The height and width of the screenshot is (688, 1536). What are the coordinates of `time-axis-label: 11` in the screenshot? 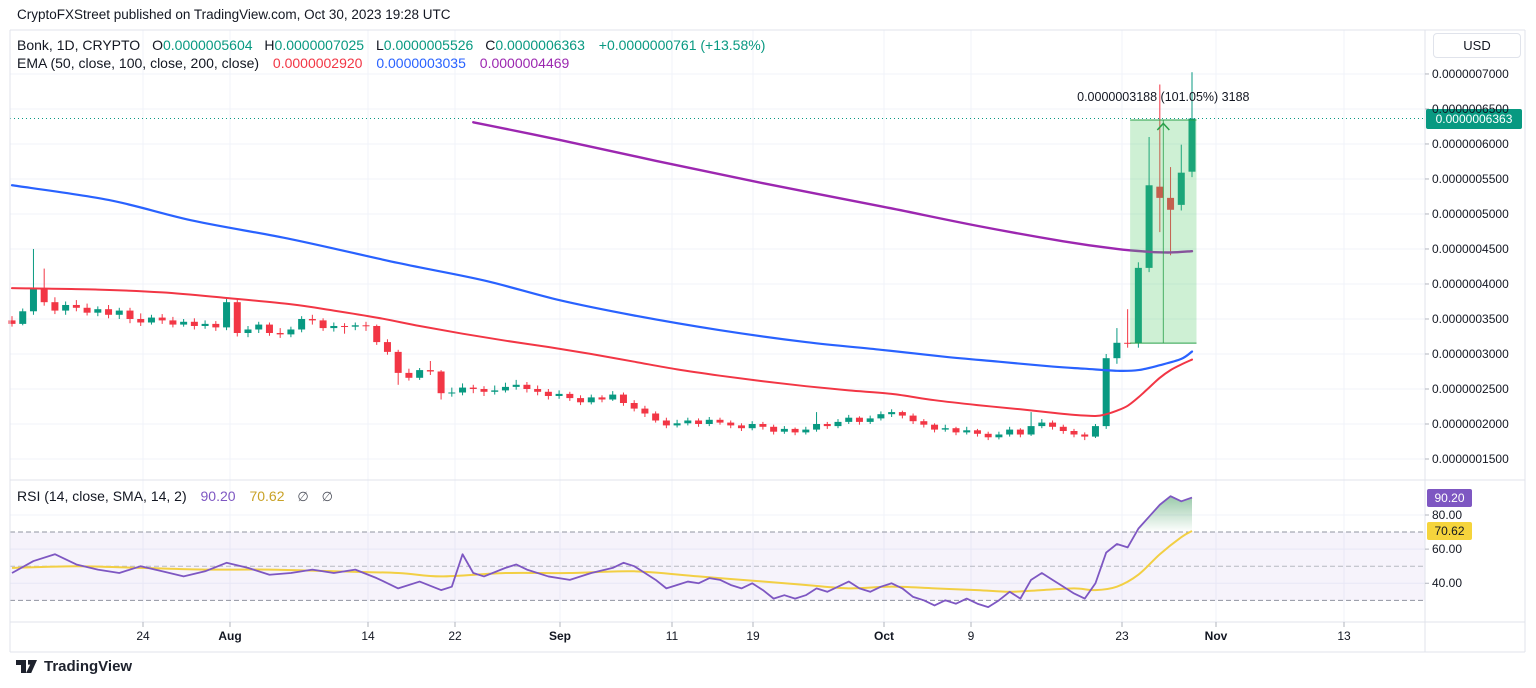 It's located at (672, 636).